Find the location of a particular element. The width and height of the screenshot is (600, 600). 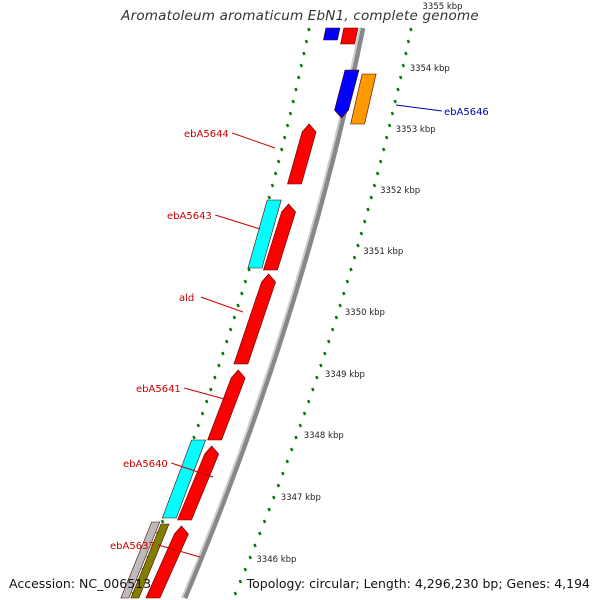

ruler-tick-label: 3352 kbp is located at coordinates (400, 191).